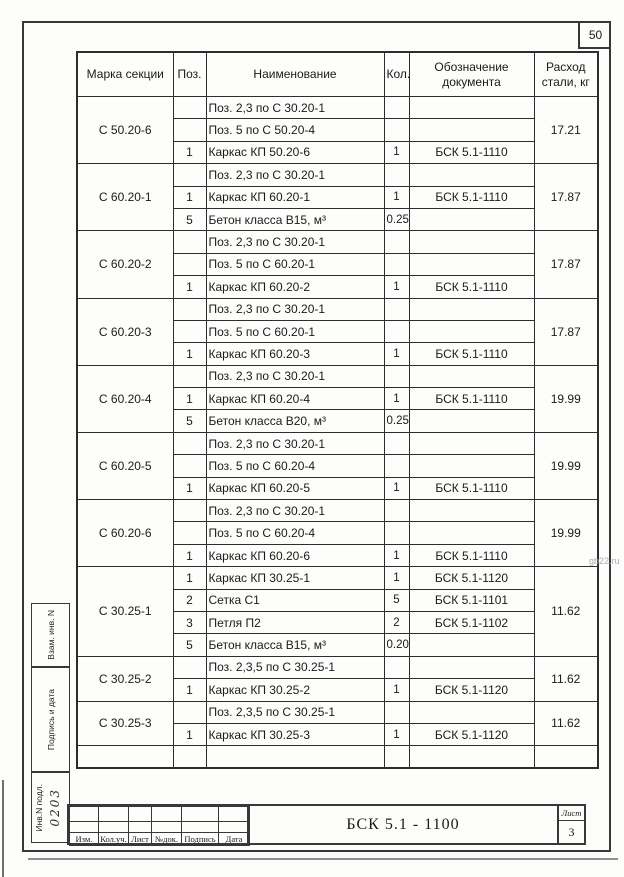 The width and height of the screenshot is (624, 877). I want to click on table-row: 5 Бетон класса В15, м³ 0.20, so click(337, 645).